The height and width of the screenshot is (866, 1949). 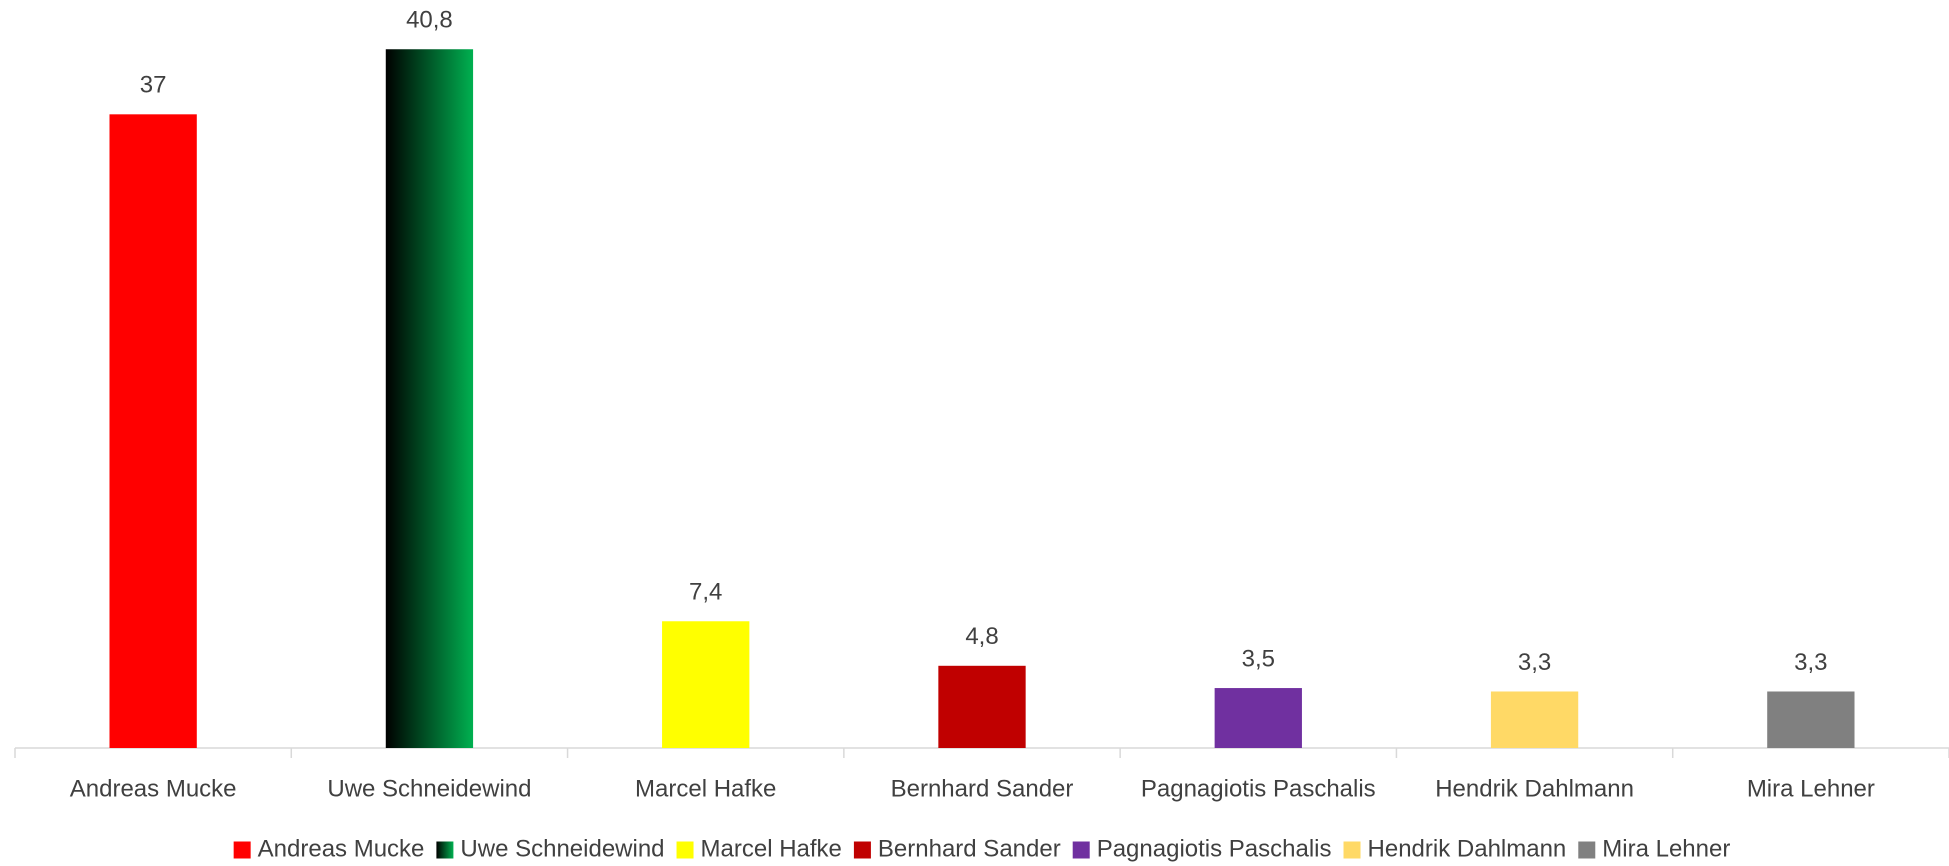 What do you see at coordinates (1258, 788) in the screenshot?
I see `x-tick-label: Pagnagiotis Paschalis` at bounding box center [1258, 788].